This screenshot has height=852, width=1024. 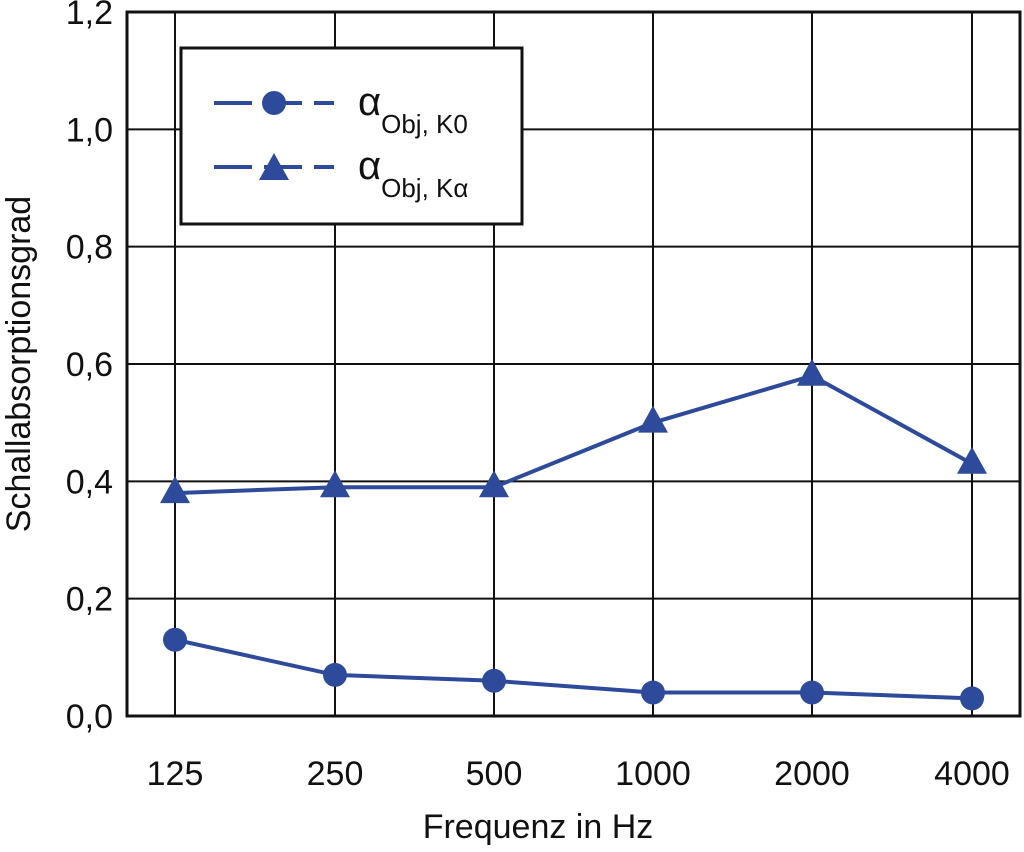 What do you see at coordinates (89, 717) in the screenshot?
I see `y-tick-label: 0,0` at bounding box center [89, 717].